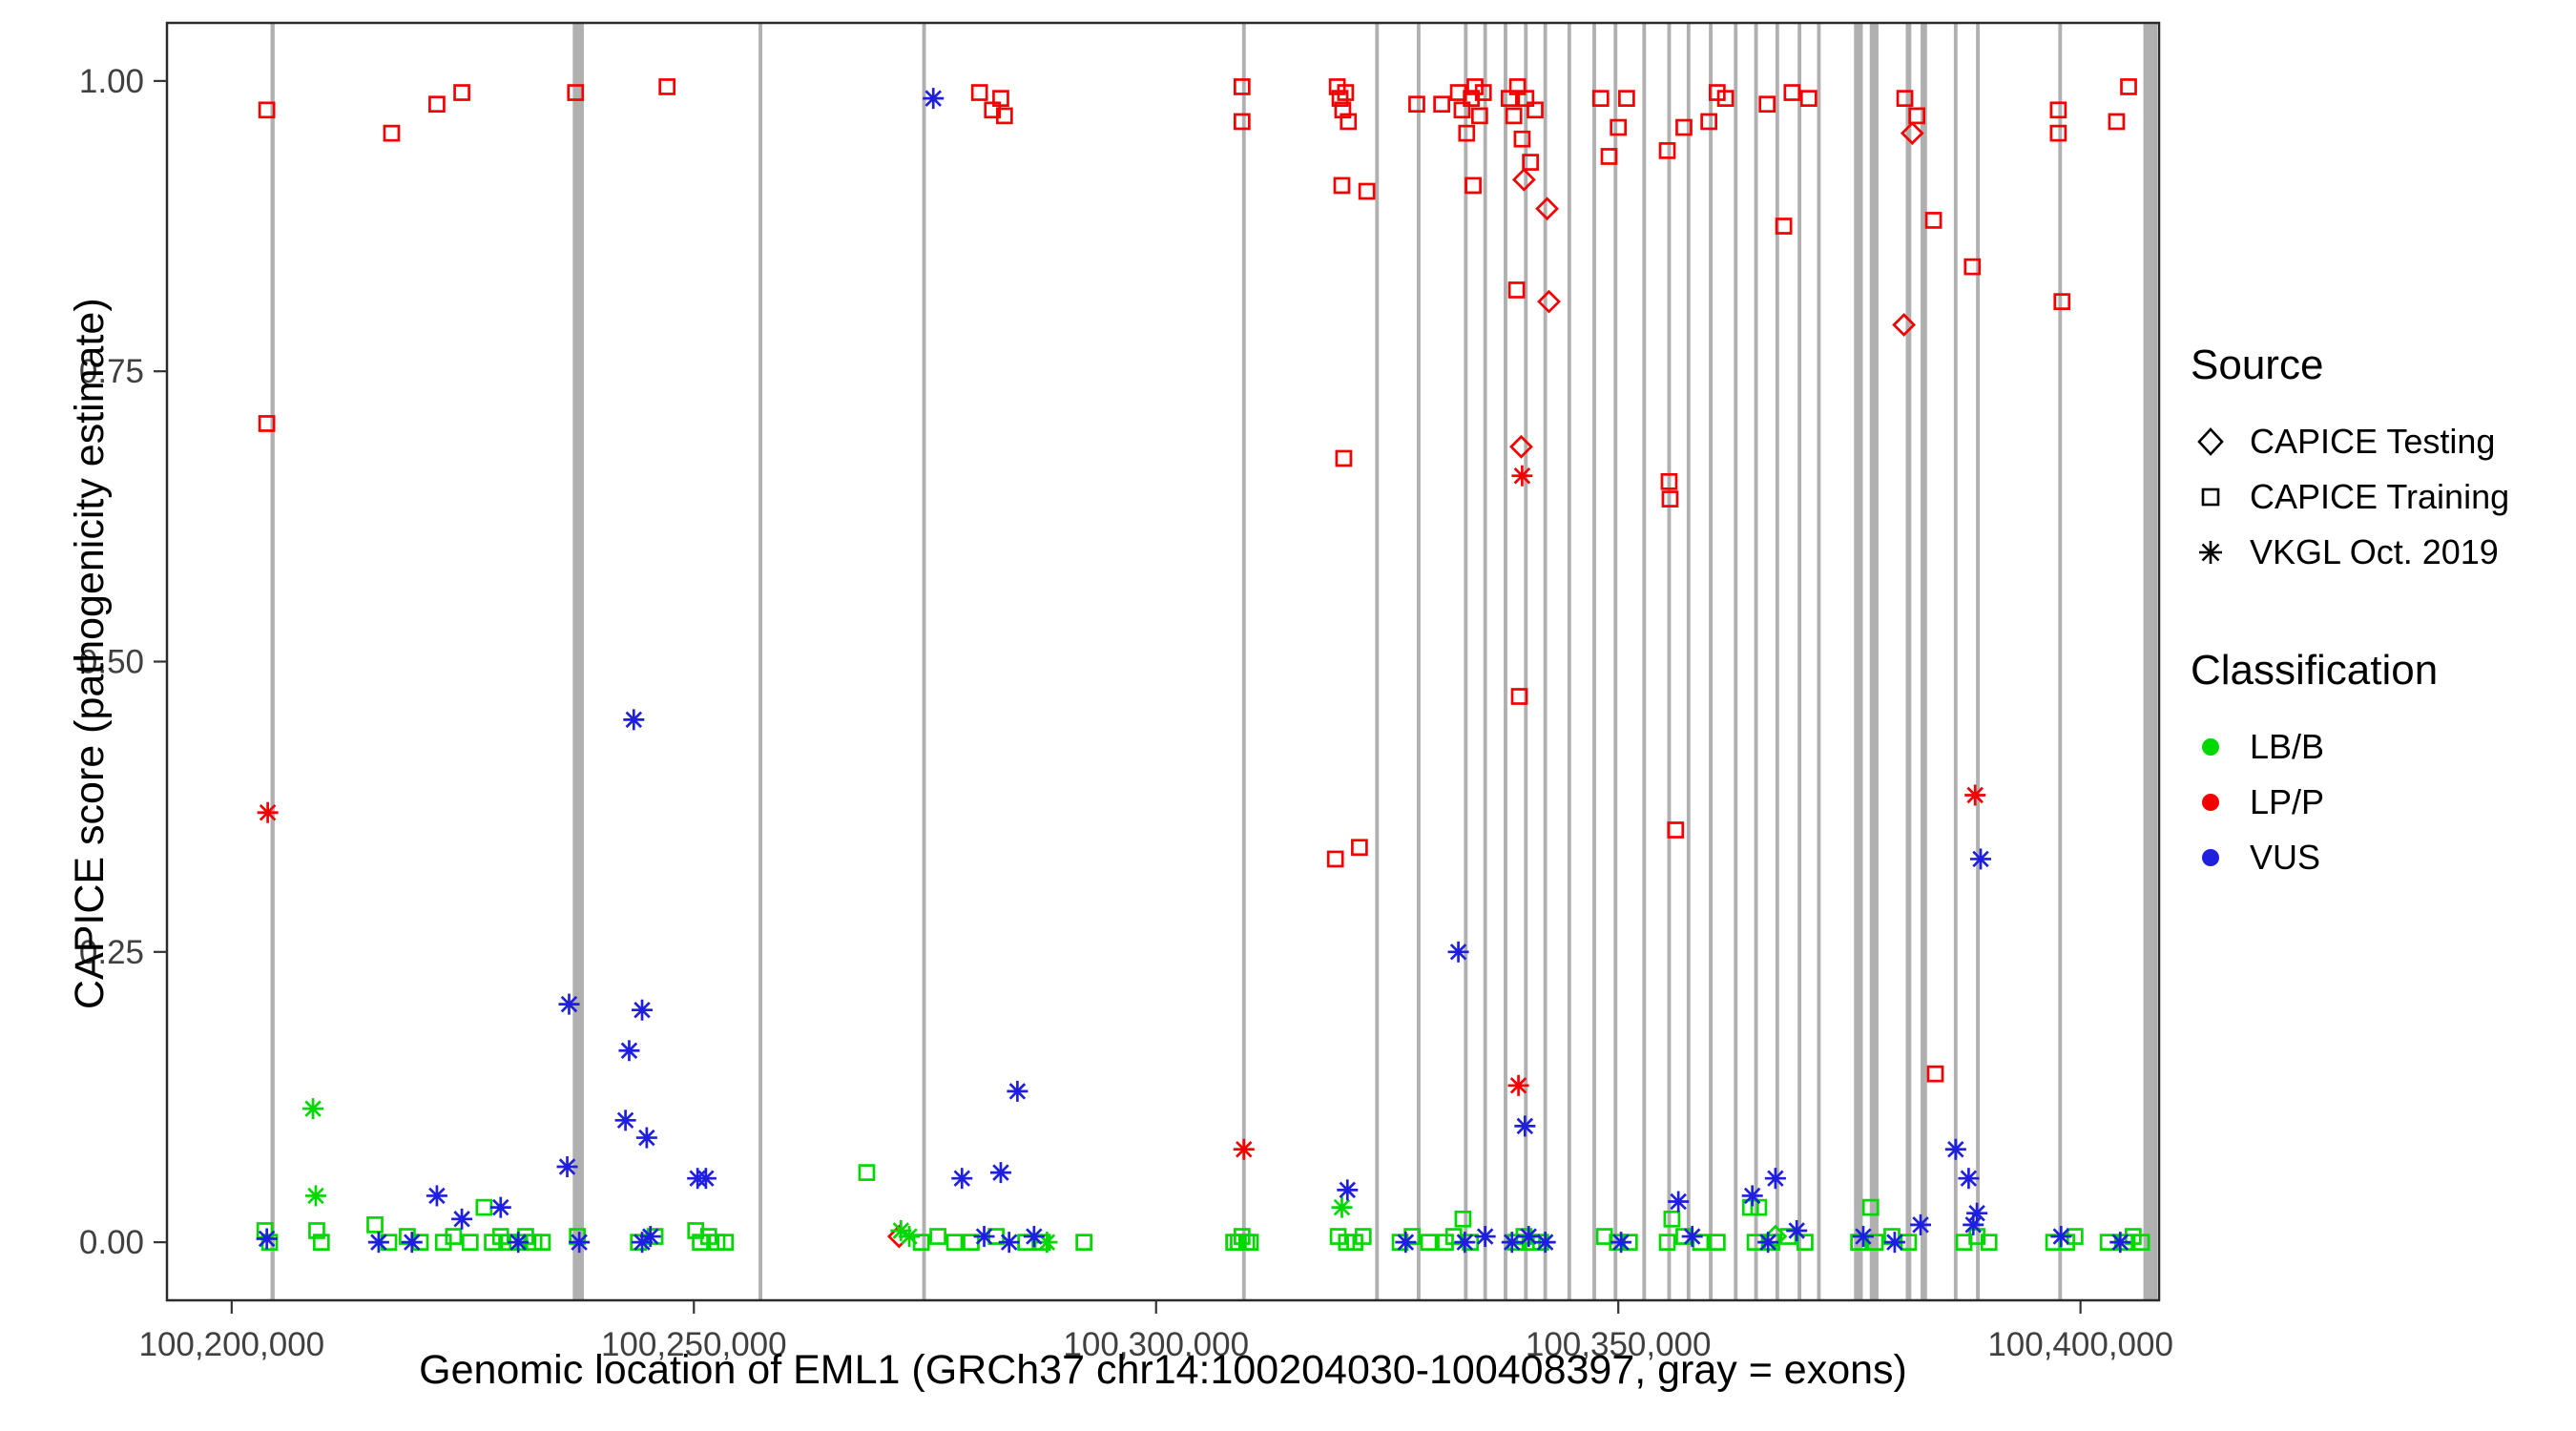 The image size is (2576, 1431). What do you see at coordinates (1156, 1344) in the screenshot?
I see `svg-text: 100,300,000` at bounding box center [1156, 1344].